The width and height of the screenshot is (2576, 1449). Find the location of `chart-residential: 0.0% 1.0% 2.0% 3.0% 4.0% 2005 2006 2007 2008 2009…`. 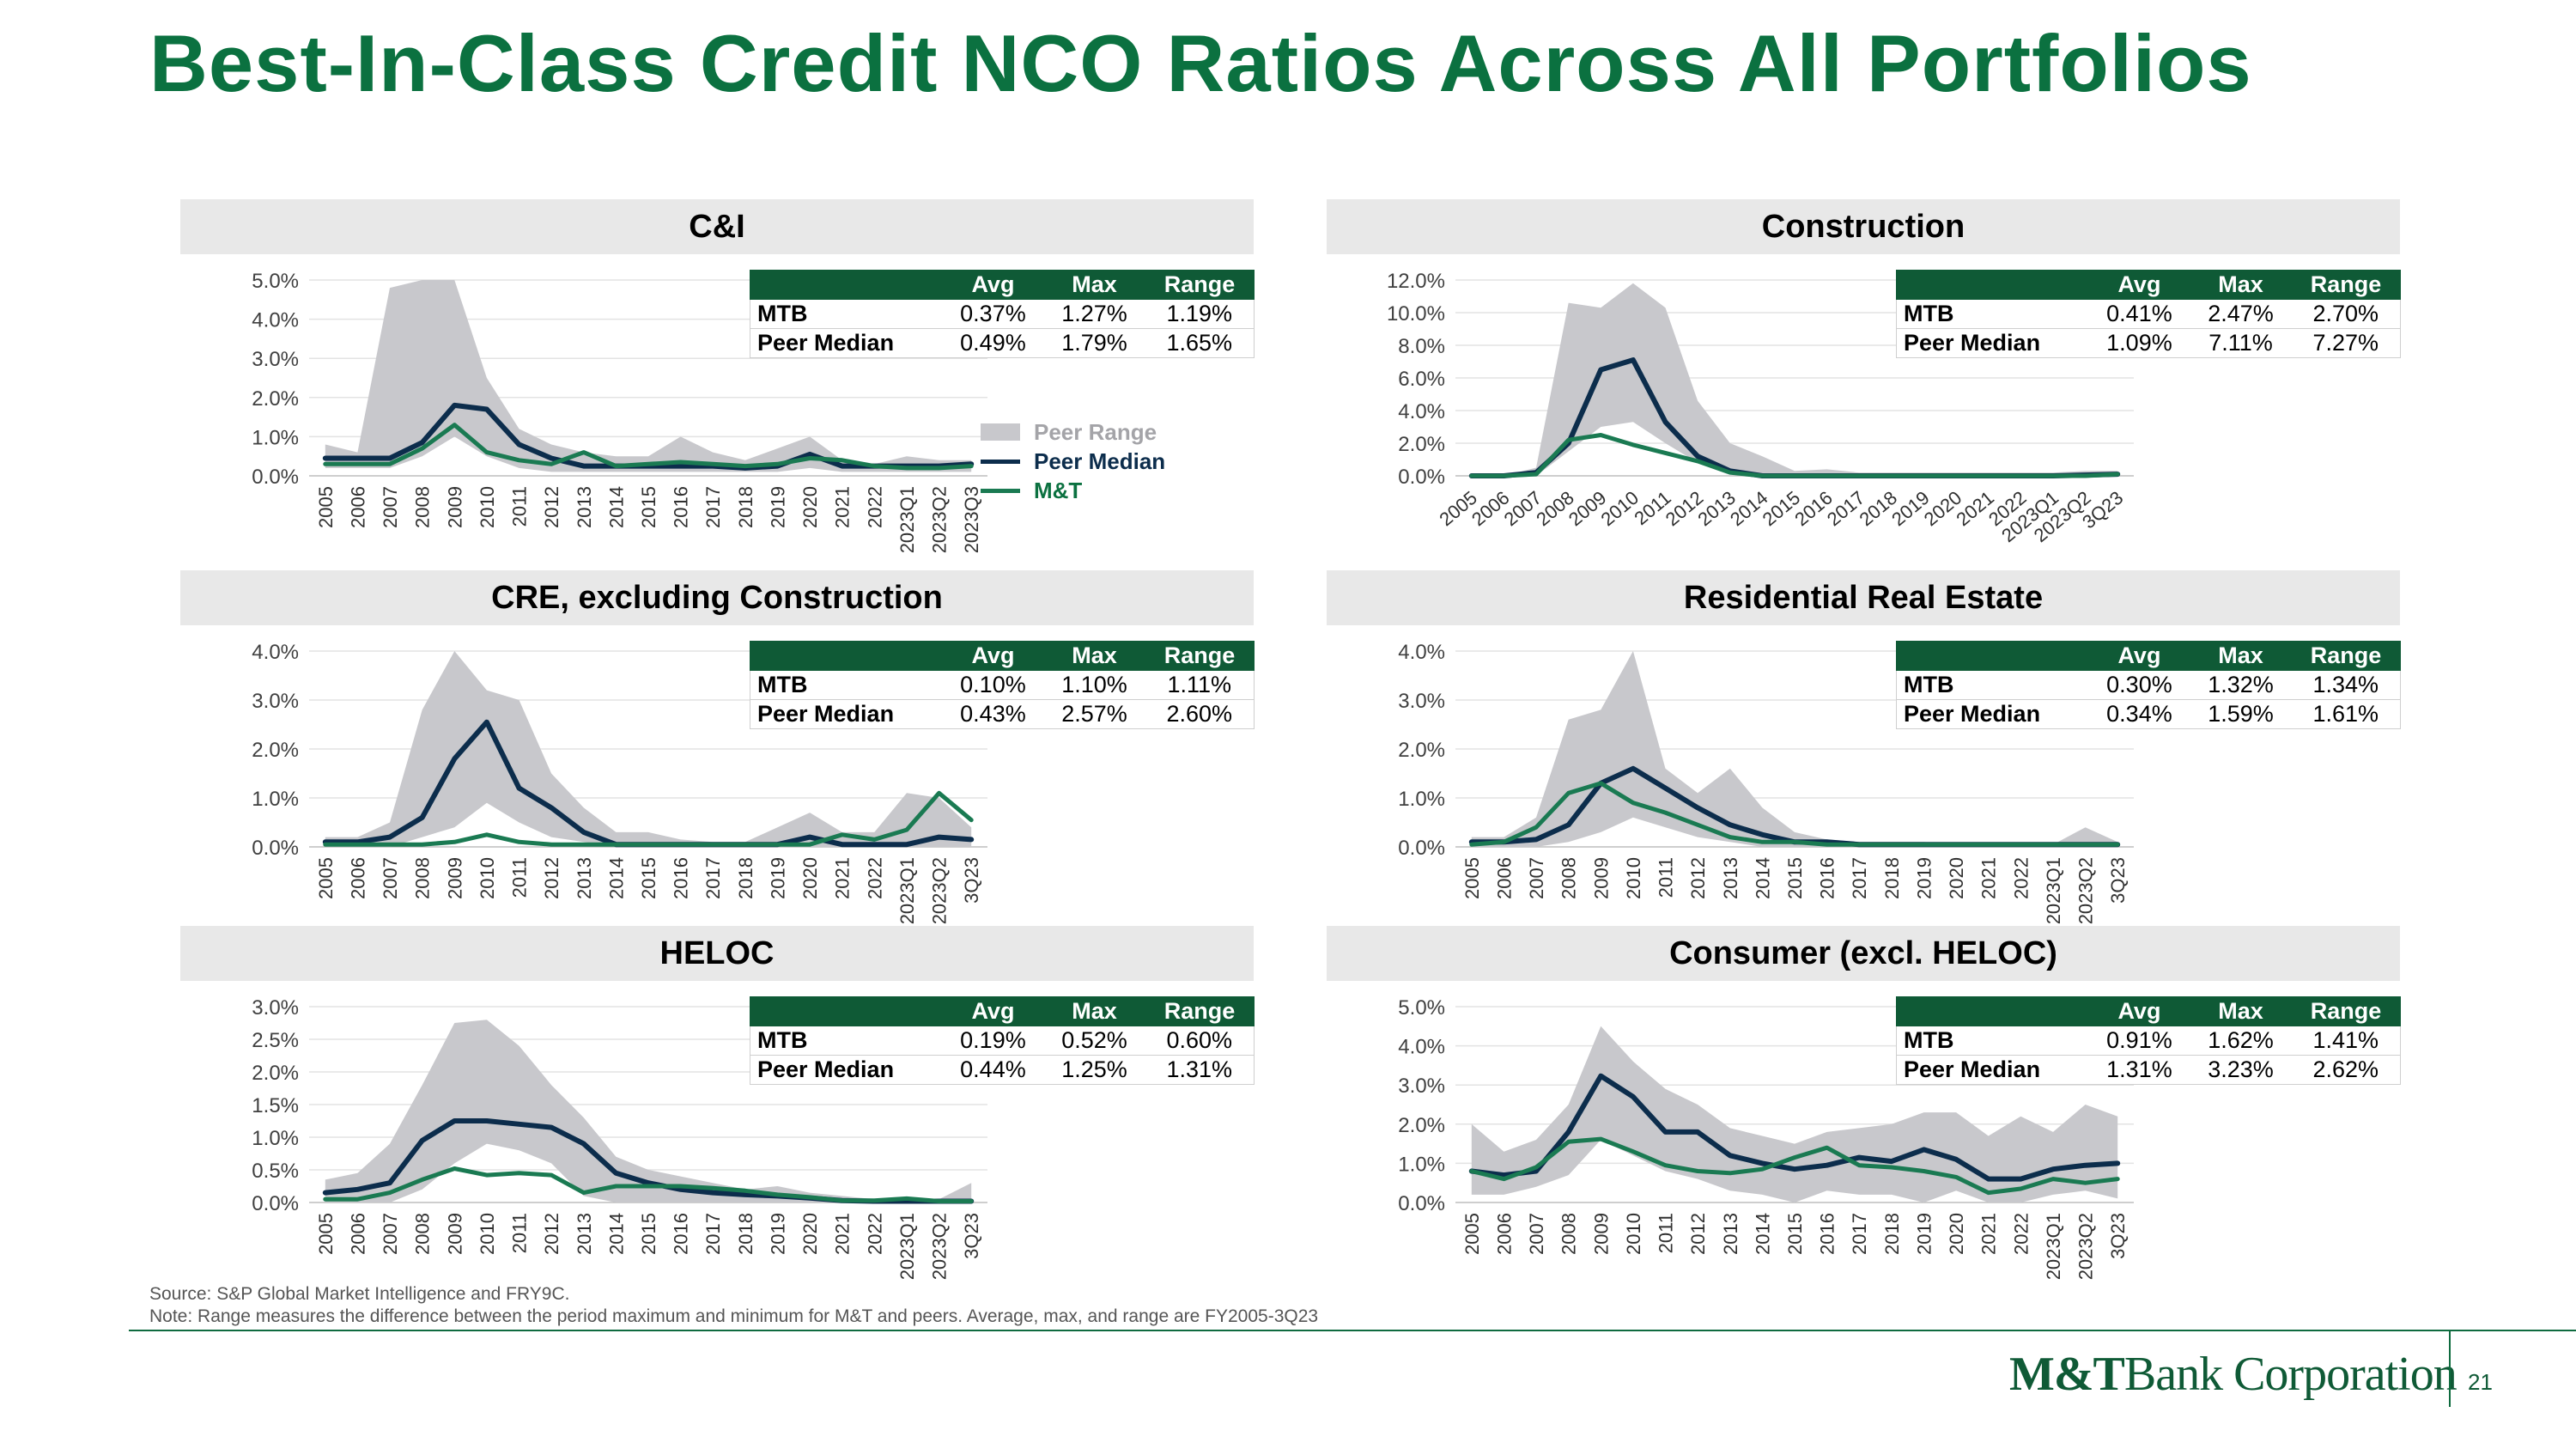

chart-residential: 0.0% 1.0% 2.0% 3.0% 4.0% 2005 2006 2007 2008 2009… is located at coordinates (1766, 782).